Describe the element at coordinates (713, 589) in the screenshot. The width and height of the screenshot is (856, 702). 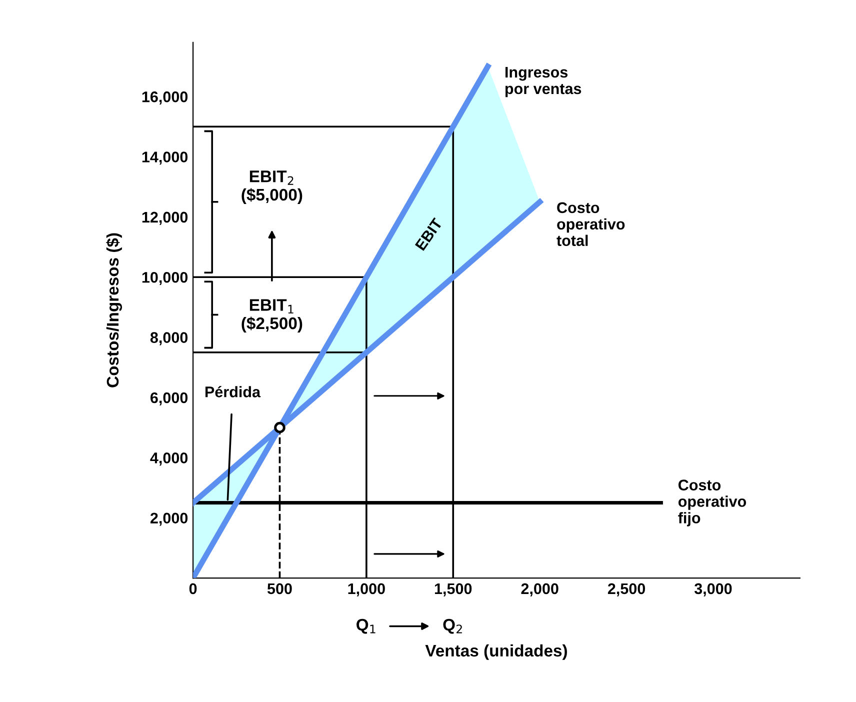
I see `x-tick-label: 3,000` at that location.